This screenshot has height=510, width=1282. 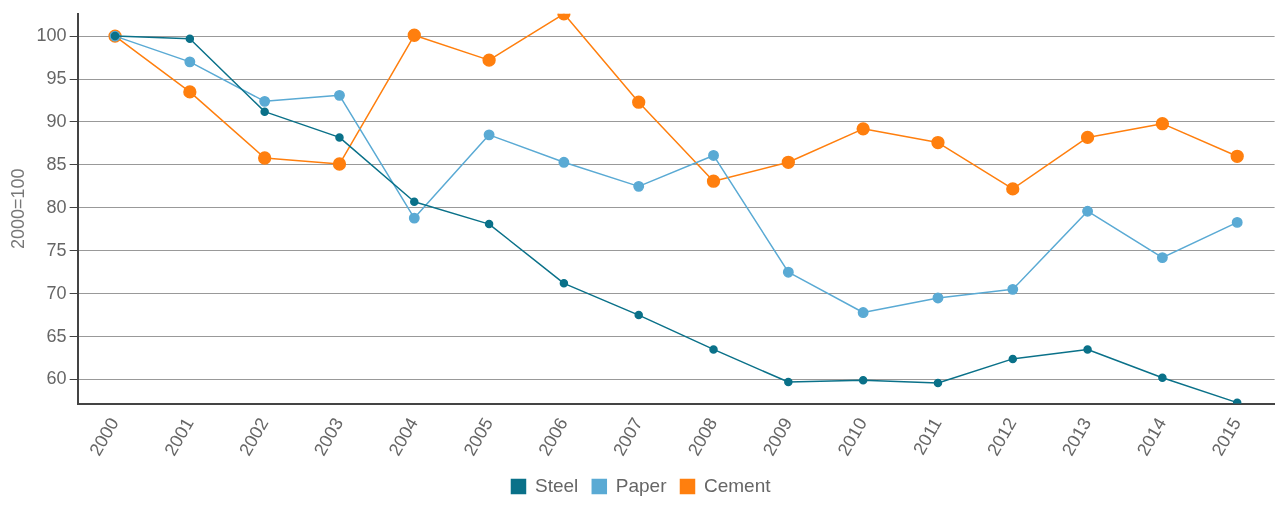 I want to click on legend-label: Steel, so click(x=556, y=485).